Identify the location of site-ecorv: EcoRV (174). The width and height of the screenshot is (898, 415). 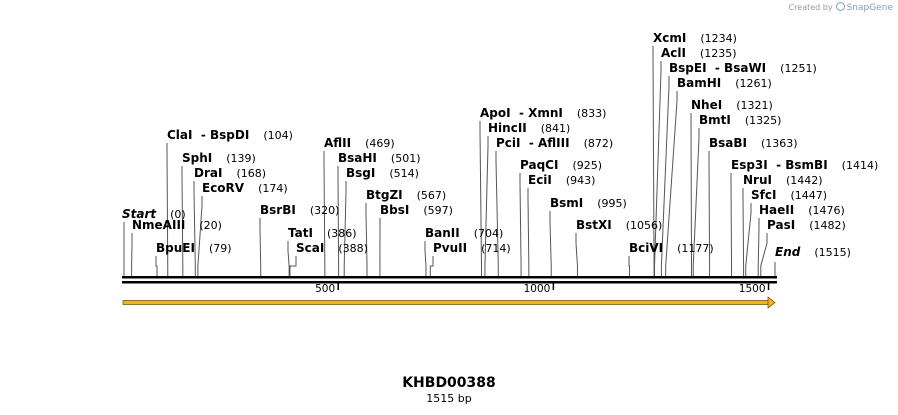
(245, 188).